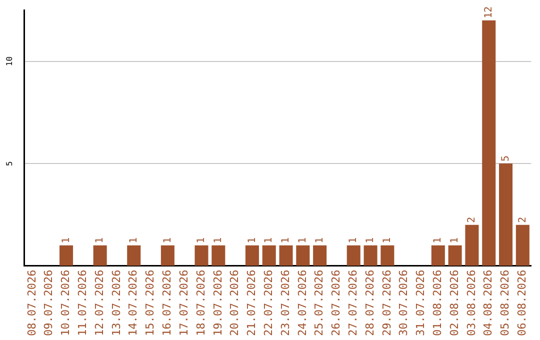 The height and width of the screenshot is (340, 540). Describe the element at coordinates (49, 303) in the screenshot. I see `x-tick-label: 09.07.2026` at that location.